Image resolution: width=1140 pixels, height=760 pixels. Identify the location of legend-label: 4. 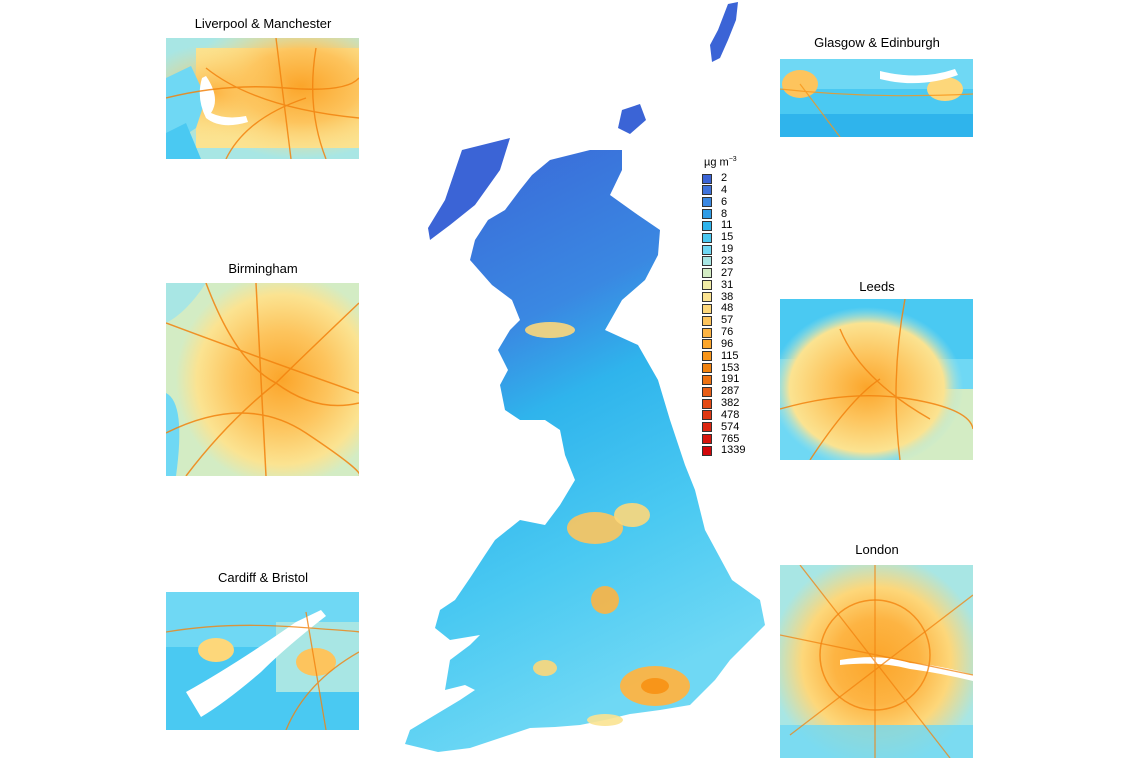
(724, 189).